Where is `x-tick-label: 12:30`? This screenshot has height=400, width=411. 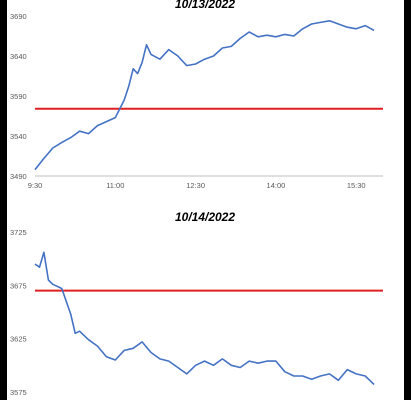
x-tick-label: 12:30 is located at coordinates (195, 185).